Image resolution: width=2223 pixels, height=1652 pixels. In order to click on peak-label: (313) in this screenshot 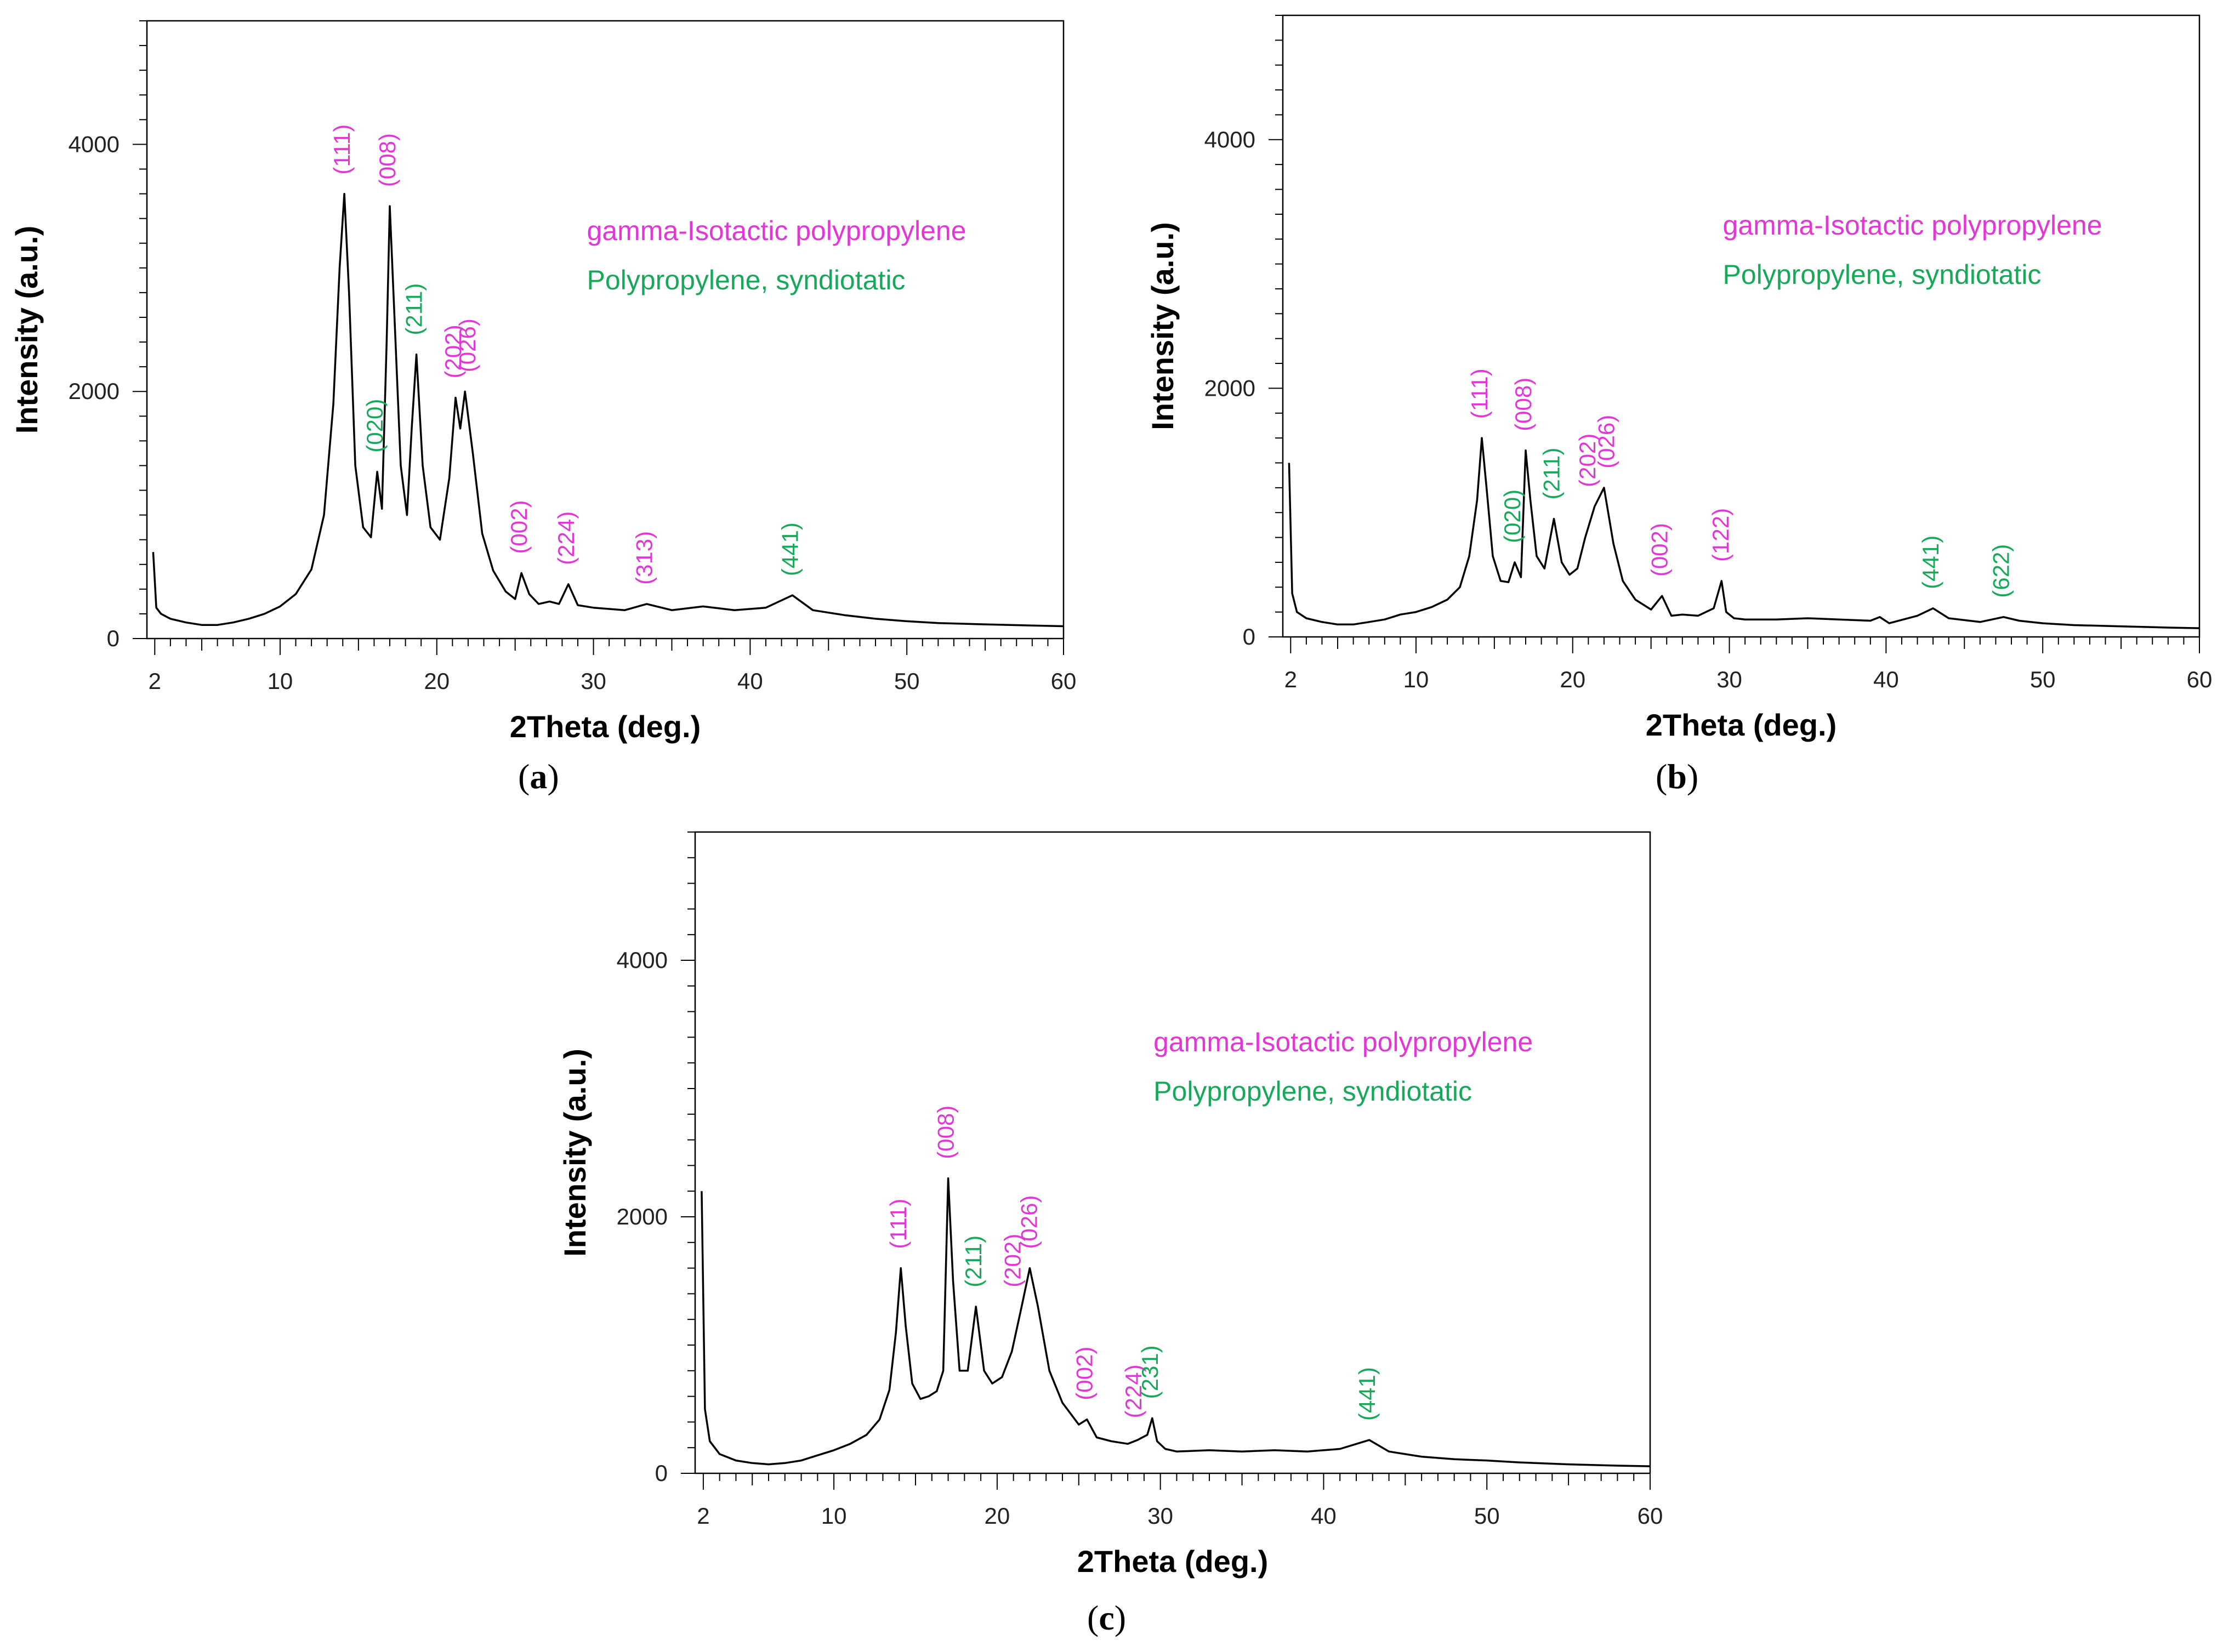, I will do `click(644, 558)`.